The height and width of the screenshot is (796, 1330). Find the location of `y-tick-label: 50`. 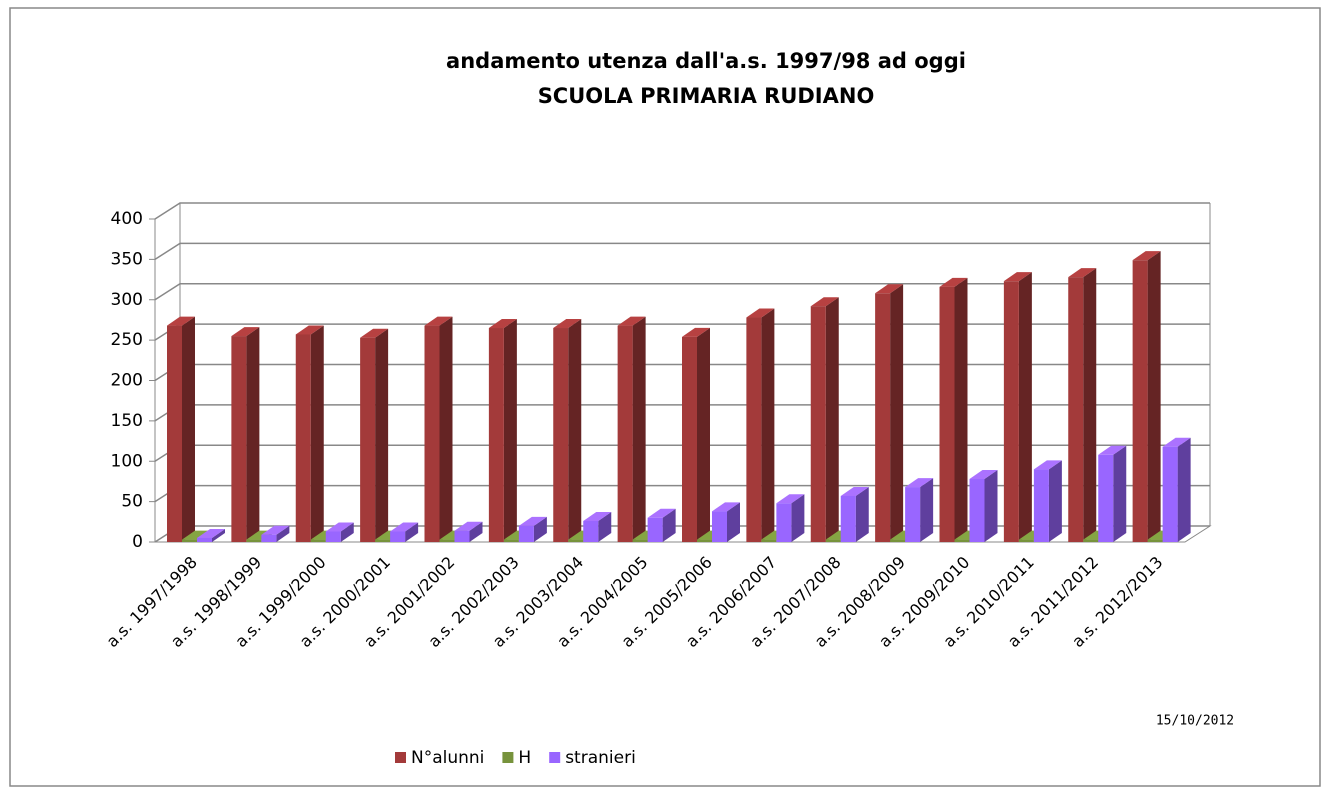

y-tick-label: 50 is located at coordinates (132, 502).